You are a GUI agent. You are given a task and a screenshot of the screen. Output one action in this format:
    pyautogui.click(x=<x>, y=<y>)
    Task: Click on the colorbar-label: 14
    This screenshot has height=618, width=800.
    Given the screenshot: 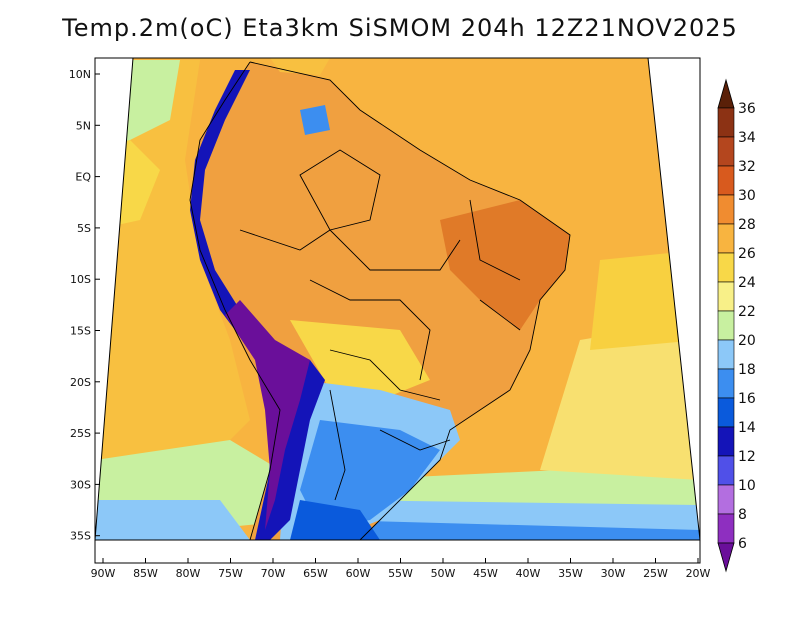 What is the action you would take?
    pyautogui.click(x=747, y=428)
    